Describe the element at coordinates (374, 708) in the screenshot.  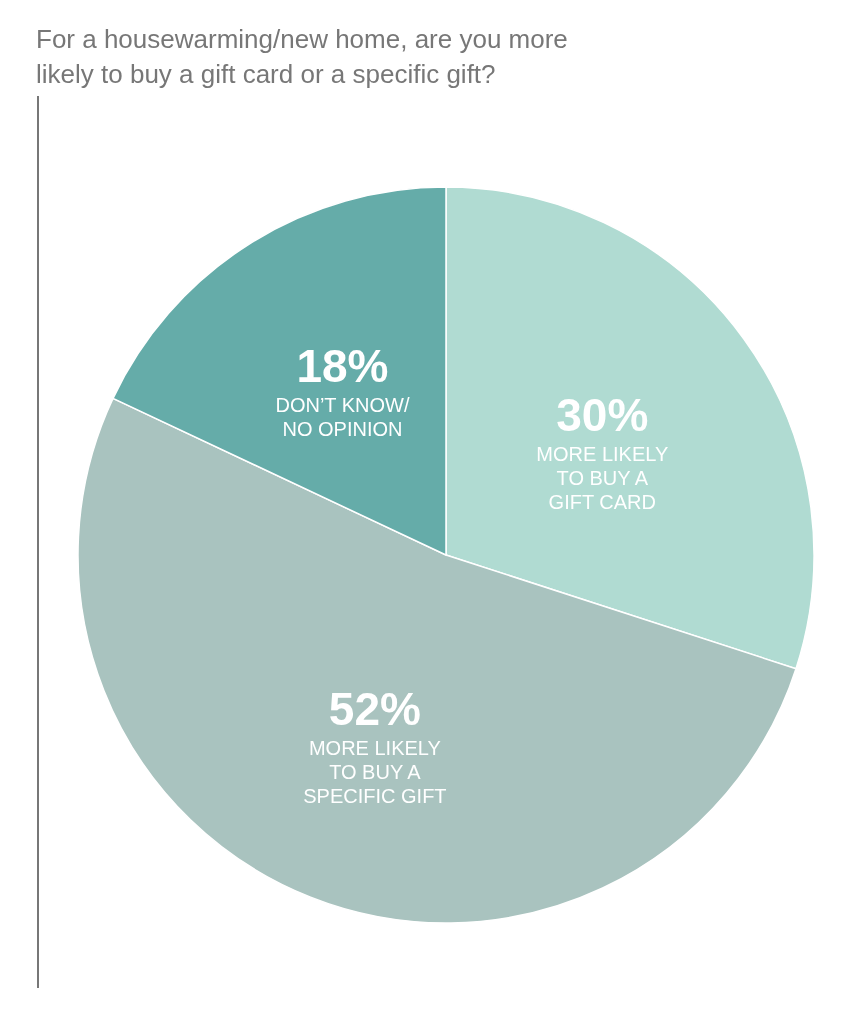
I see `data-label: 52%` at that location.